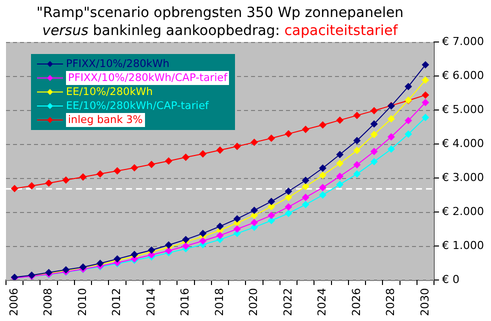 This screenshot has height=321, width=491. Describe the element at coordinates (287, 302) in the screenshot. I see `x-tick-label: 2022` at that location.